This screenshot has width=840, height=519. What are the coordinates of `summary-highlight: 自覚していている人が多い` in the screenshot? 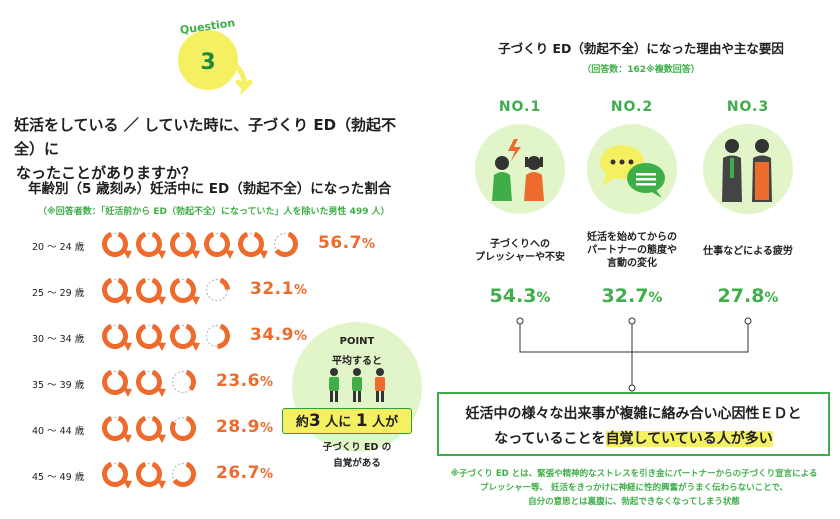 It's located at (689, 439).